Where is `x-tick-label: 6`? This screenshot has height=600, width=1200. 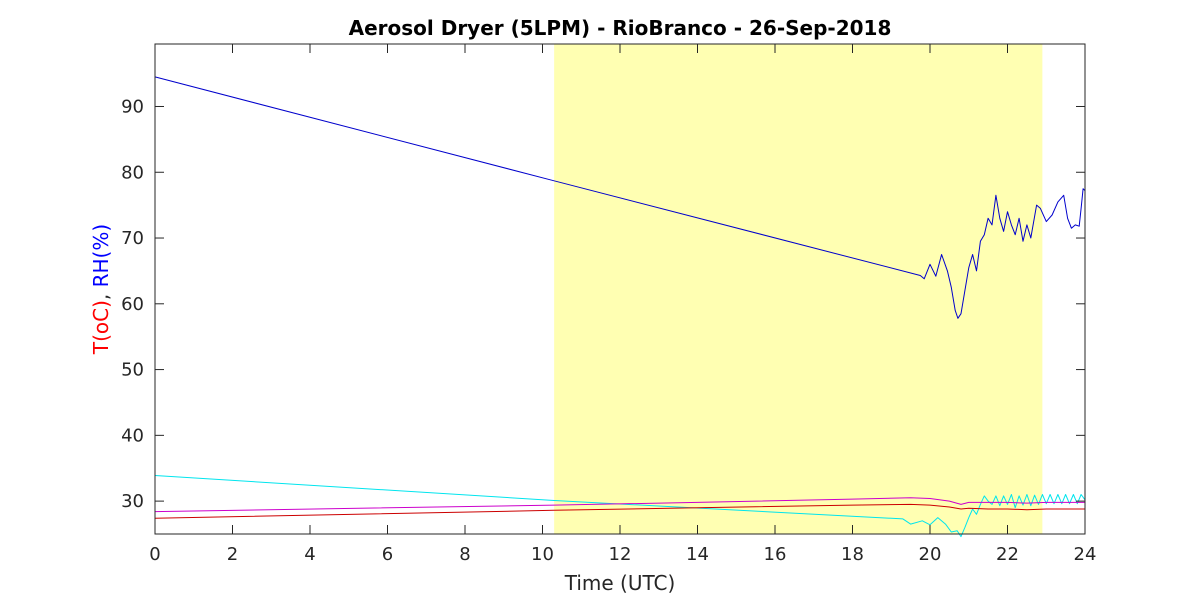
x-tick-label: 6 is located at coordinates (387, 554).